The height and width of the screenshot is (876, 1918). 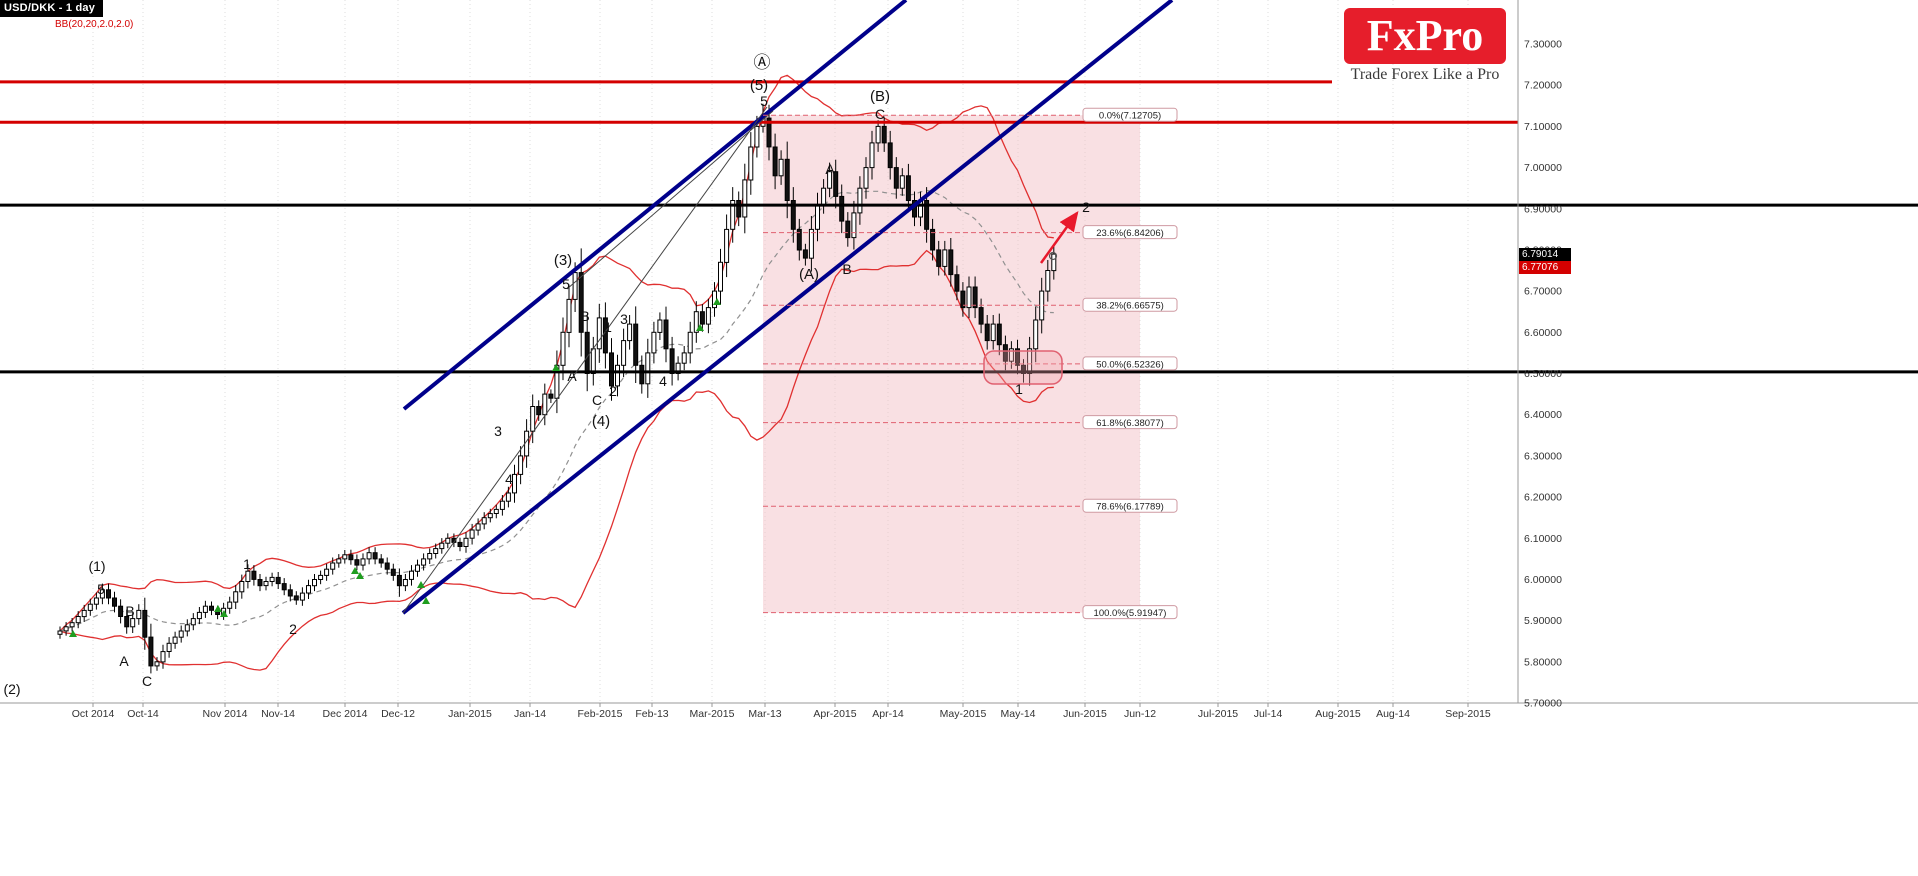 I want to click on fib-label: 100.0%(5.91947), so click(x=1130, y=613).